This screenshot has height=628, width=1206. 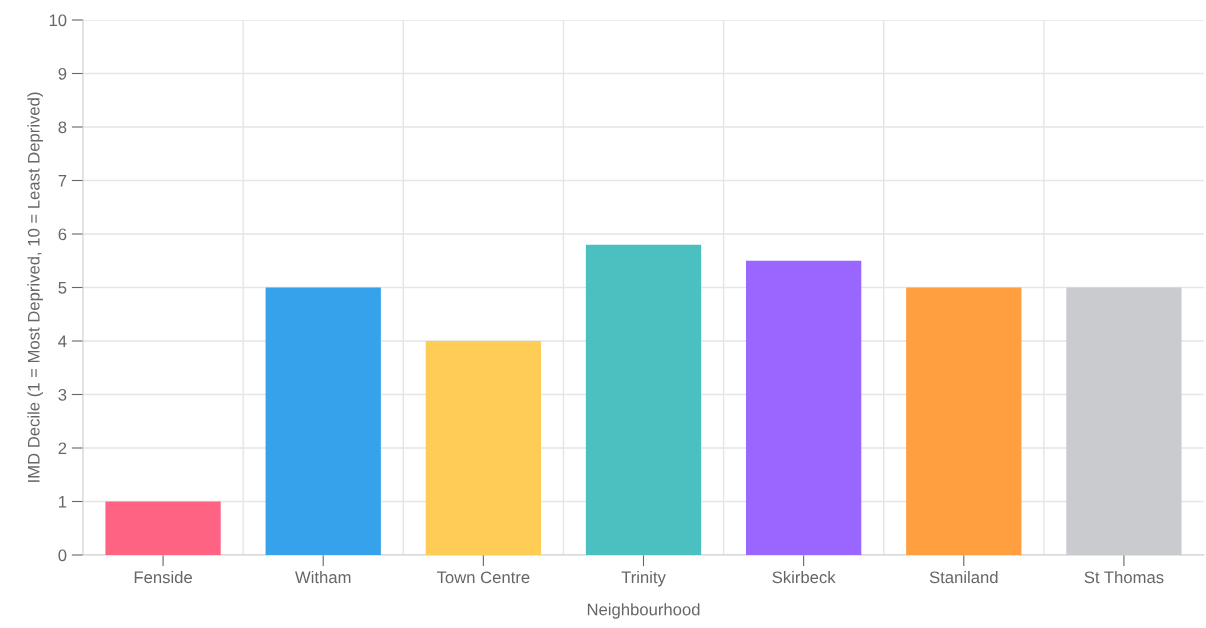 I want to click on y-tick-label: 3, so click(x=62, y=394).